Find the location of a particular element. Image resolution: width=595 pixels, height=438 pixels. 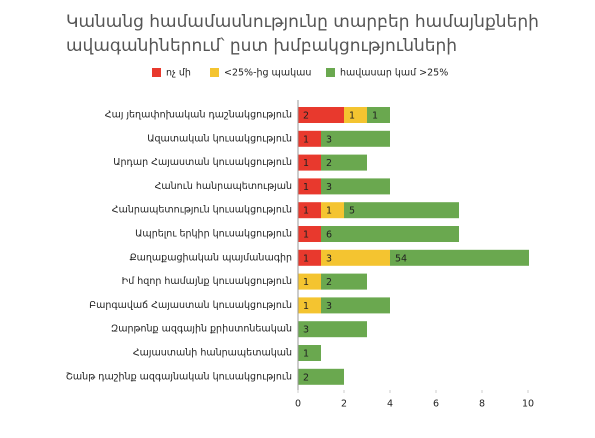

y-tick-label: Արդար Հայաստան կուսակցություն is located at coordinates (202, 162).